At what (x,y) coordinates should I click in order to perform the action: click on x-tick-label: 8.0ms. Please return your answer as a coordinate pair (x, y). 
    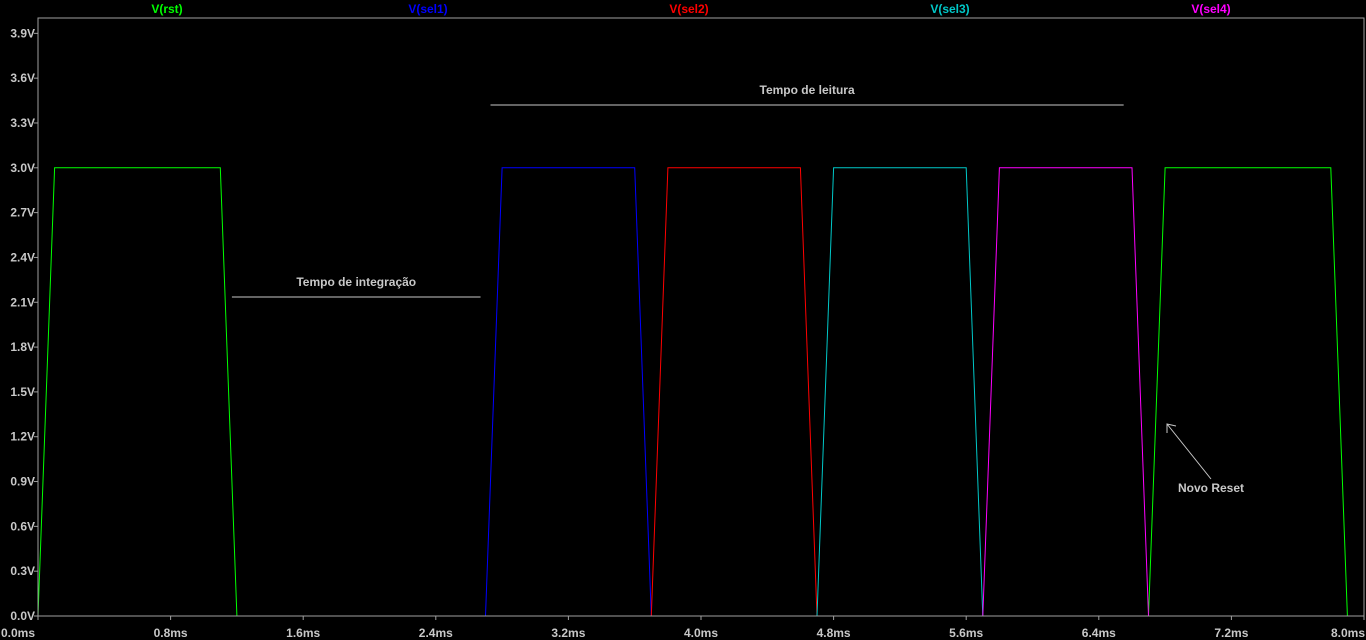
    Looking at the image, I should click on (1348, 633).